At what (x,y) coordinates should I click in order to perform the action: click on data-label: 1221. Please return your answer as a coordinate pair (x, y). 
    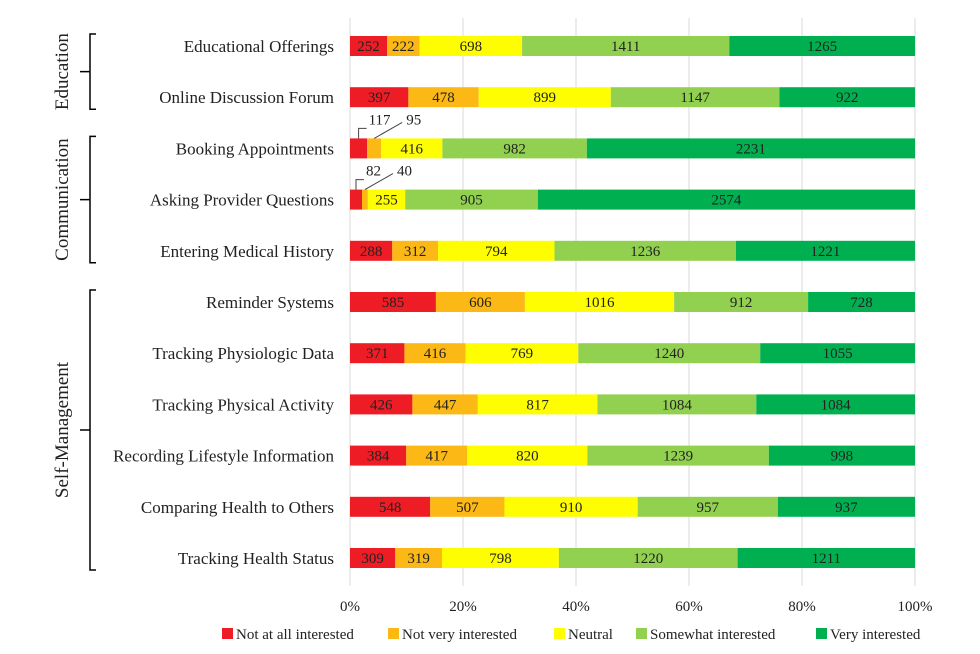
    Looking at the image, I should click on (825, 252).